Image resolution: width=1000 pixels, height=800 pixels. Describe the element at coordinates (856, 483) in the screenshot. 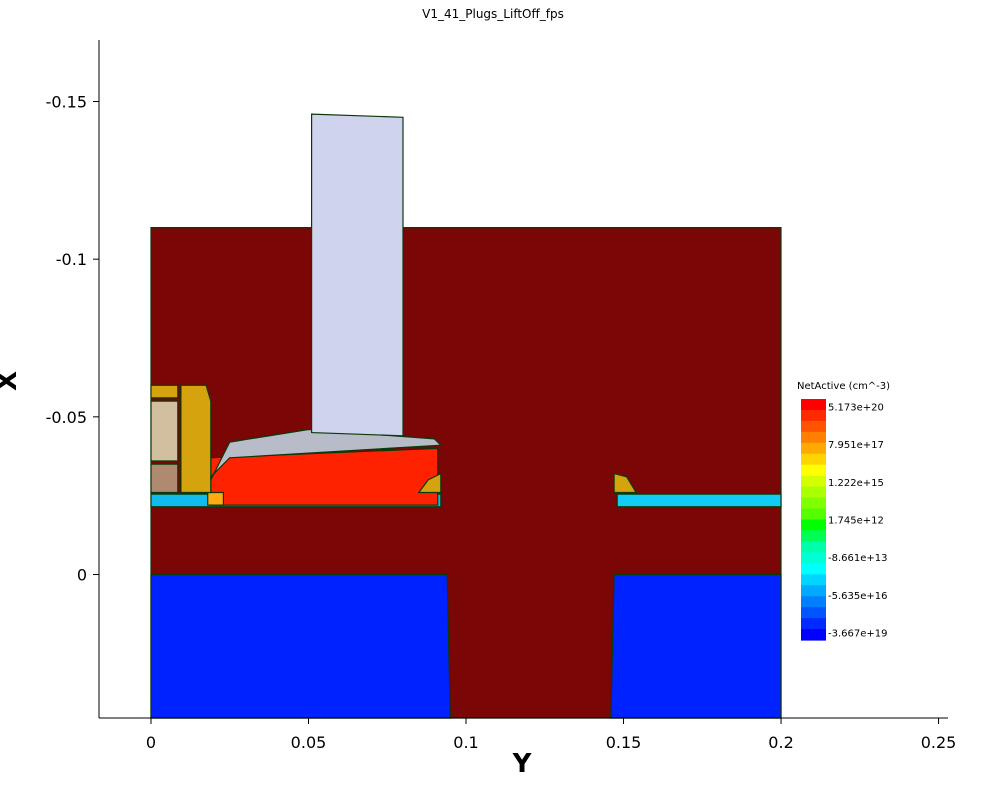

I see `colorbar-label: 1.222e+15` at that location.